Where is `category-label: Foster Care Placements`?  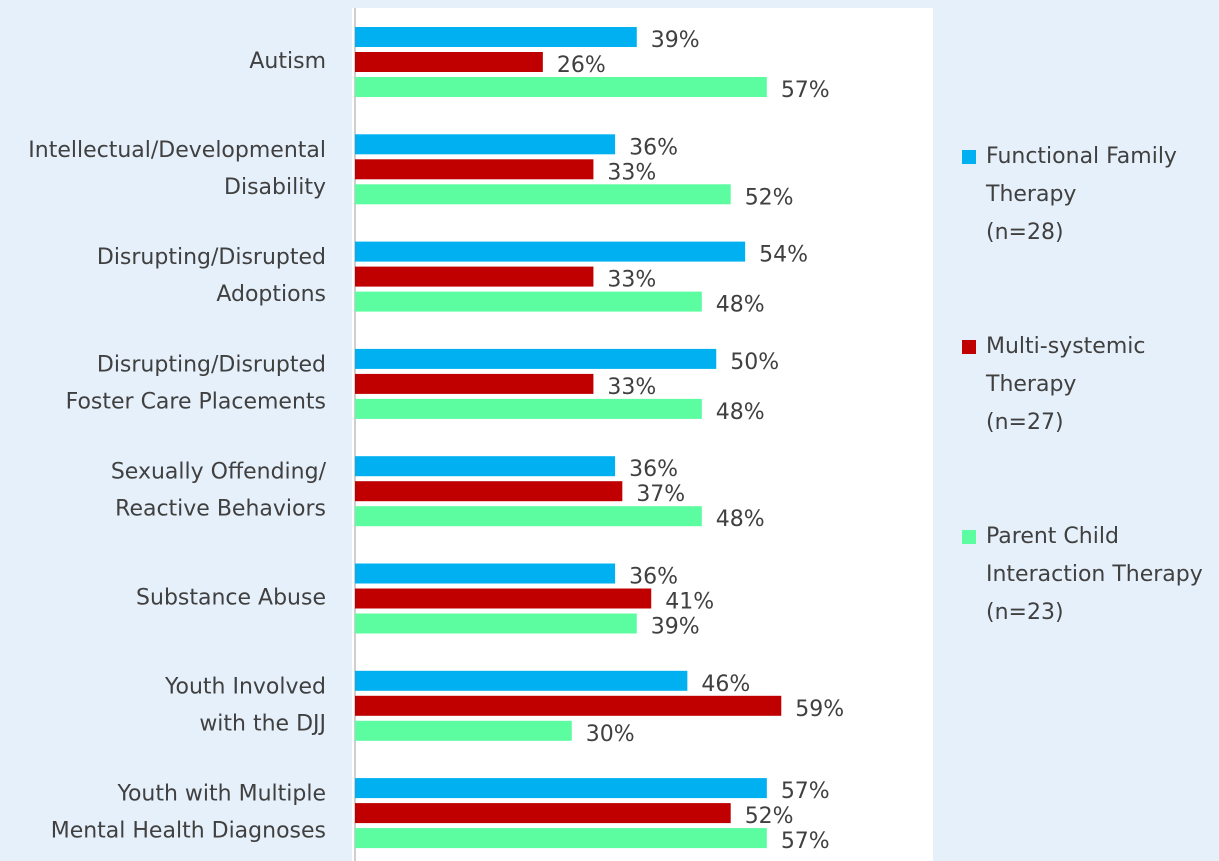 category-label: Foster Care Placements is located at coordinates (196, 401).